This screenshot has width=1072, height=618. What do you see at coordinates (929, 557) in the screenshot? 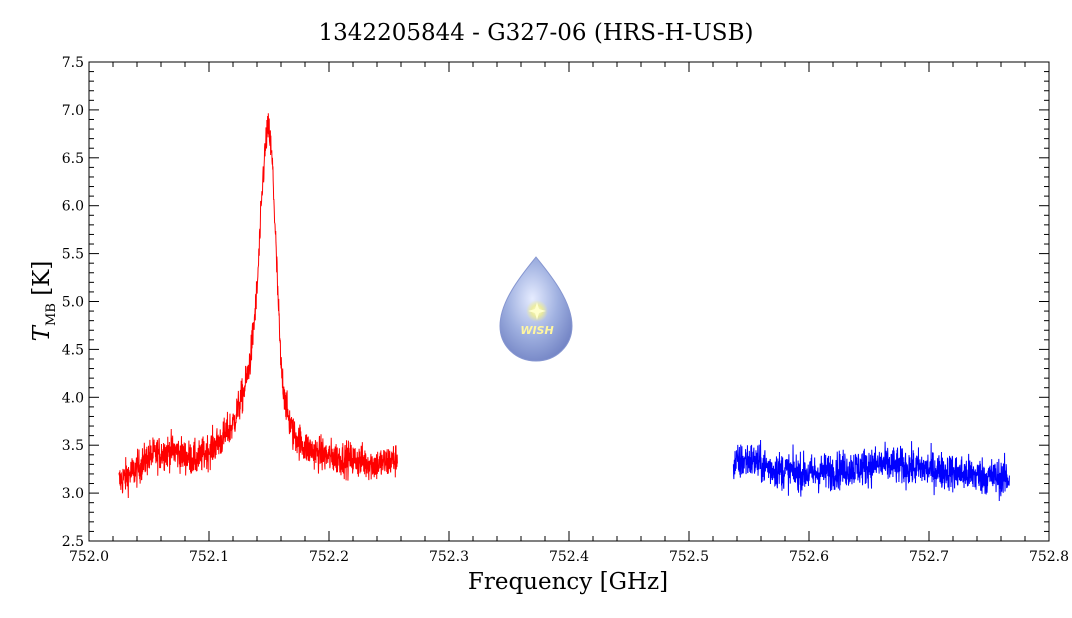
I see `x-tick-label: 752.7` at bounding box center [929, 557].